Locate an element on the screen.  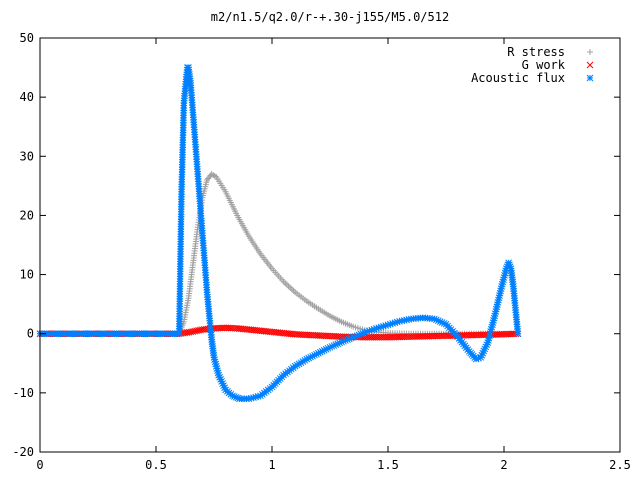
legend-item: G work is located at coordinates (558, 65).